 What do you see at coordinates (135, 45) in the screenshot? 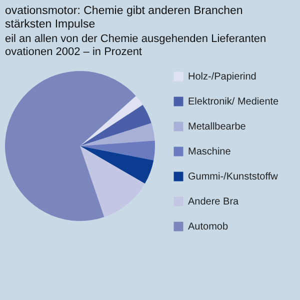
I see `chart-subtitle: eil an allen von der Chemie ausgehenden Lieferanten ovationen 2002 – in Prozent` at bounding box center [135, 45].